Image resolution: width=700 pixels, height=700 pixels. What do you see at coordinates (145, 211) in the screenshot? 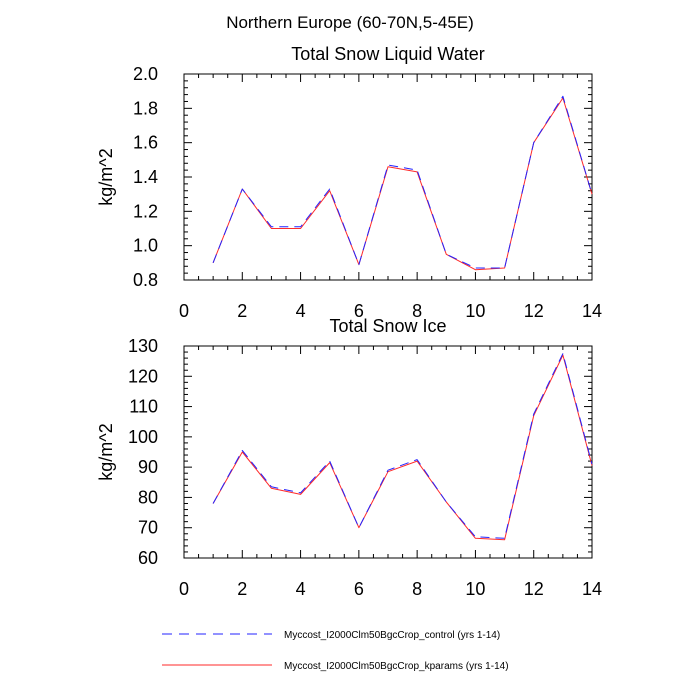
I see `y-tick-label: 1.2` at bounding box center [145, 211].